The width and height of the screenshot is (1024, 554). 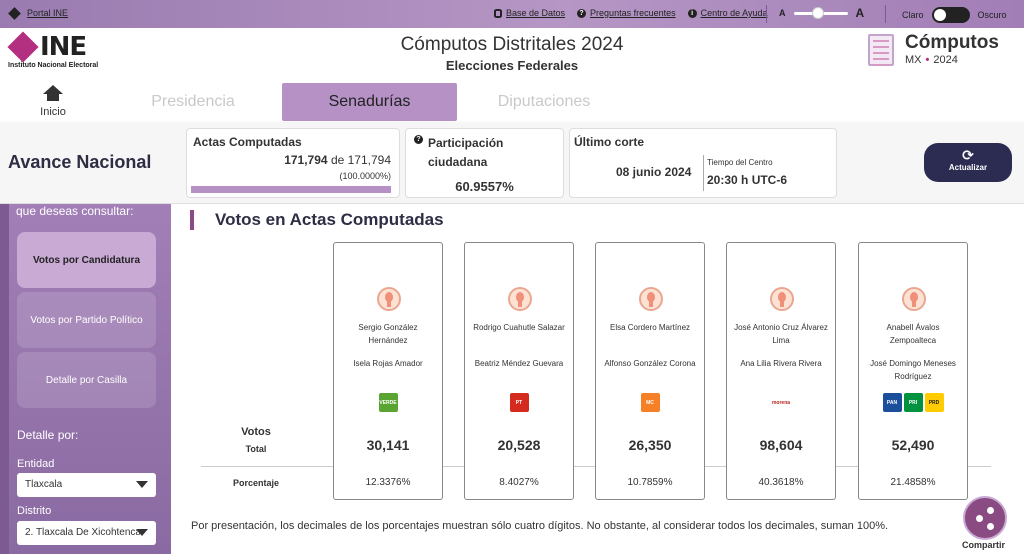 I want to click on preguntas-frecuentes-link: ? Preguntas frecuentes, so click(x=626, y=13).